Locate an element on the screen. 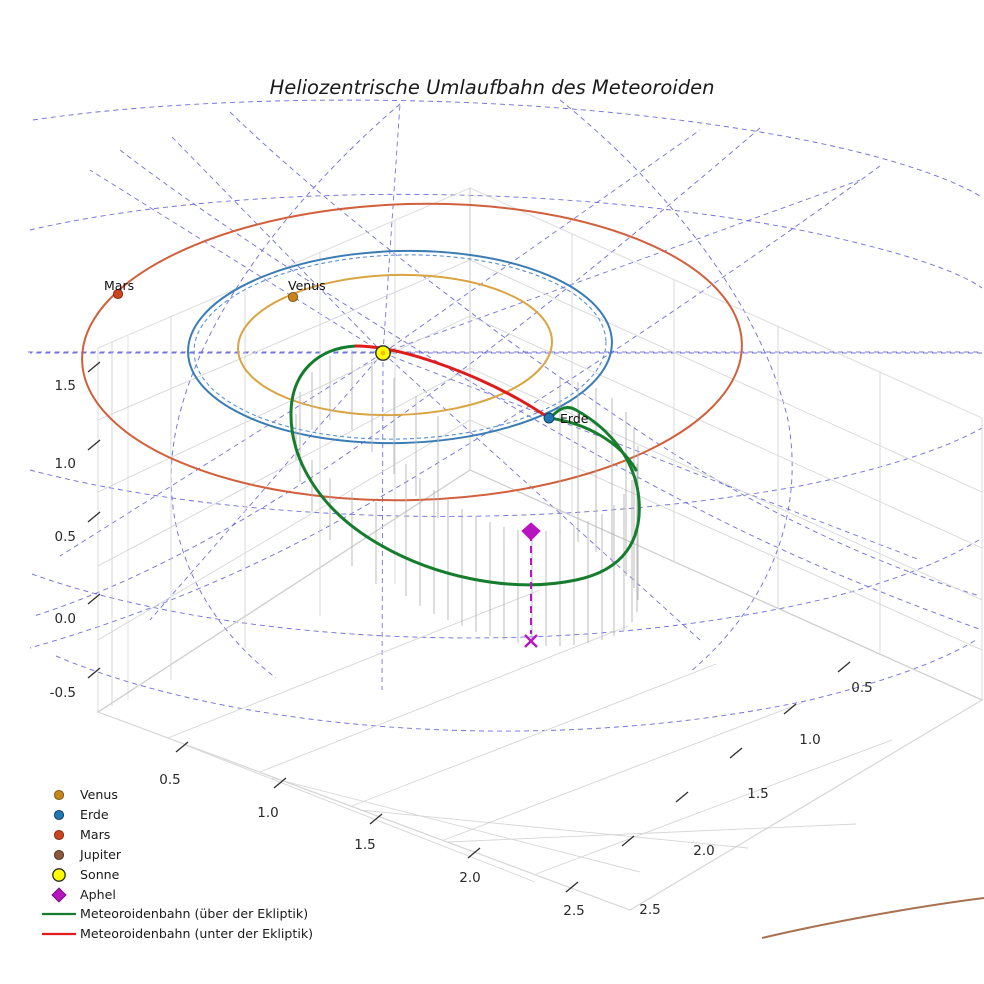  label-erde: Erde is located at coordinates (574, 418).